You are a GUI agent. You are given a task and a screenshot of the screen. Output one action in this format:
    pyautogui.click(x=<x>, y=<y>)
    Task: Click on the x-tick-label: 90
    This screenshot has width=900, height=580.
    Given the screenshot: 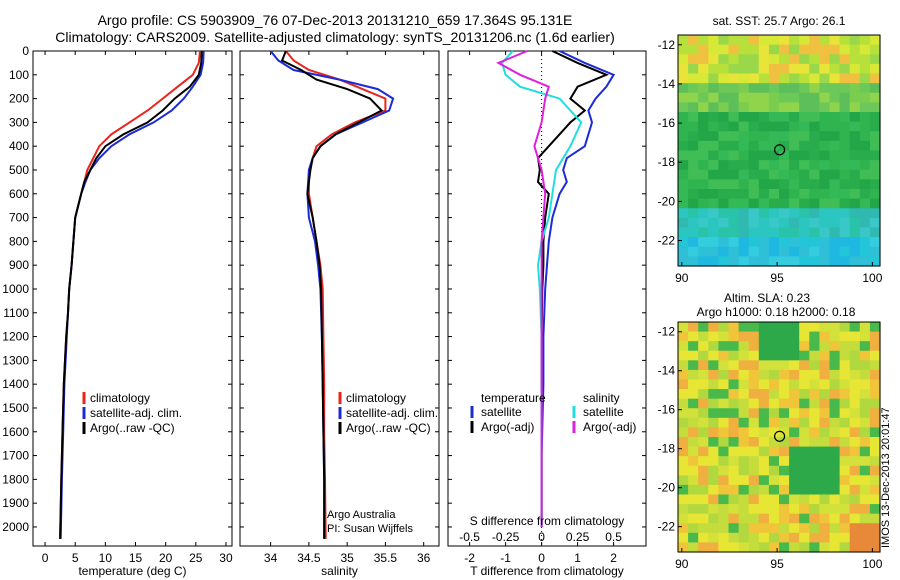 What is the action you would take?
    pyautogui.click(x=682, y=564)
    